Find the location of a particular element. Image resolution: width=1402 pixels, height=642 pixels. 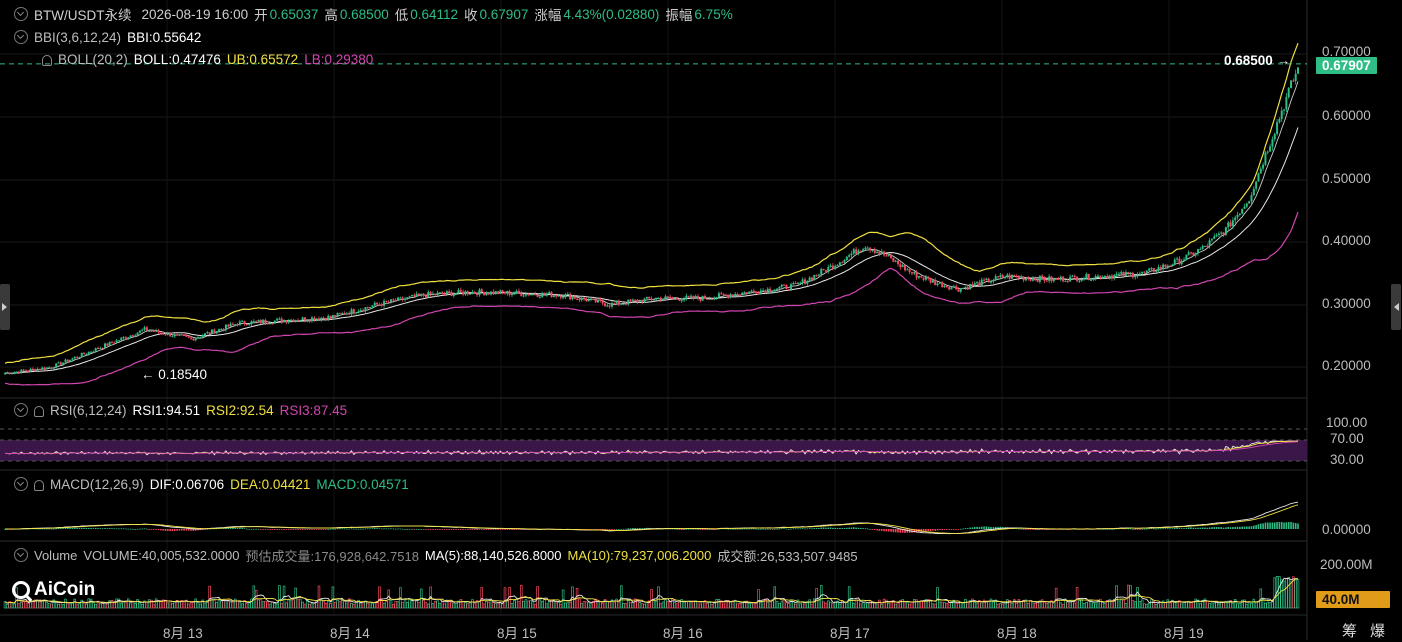

liquidation-button: 爆 is located at coordinates (1378, 631).